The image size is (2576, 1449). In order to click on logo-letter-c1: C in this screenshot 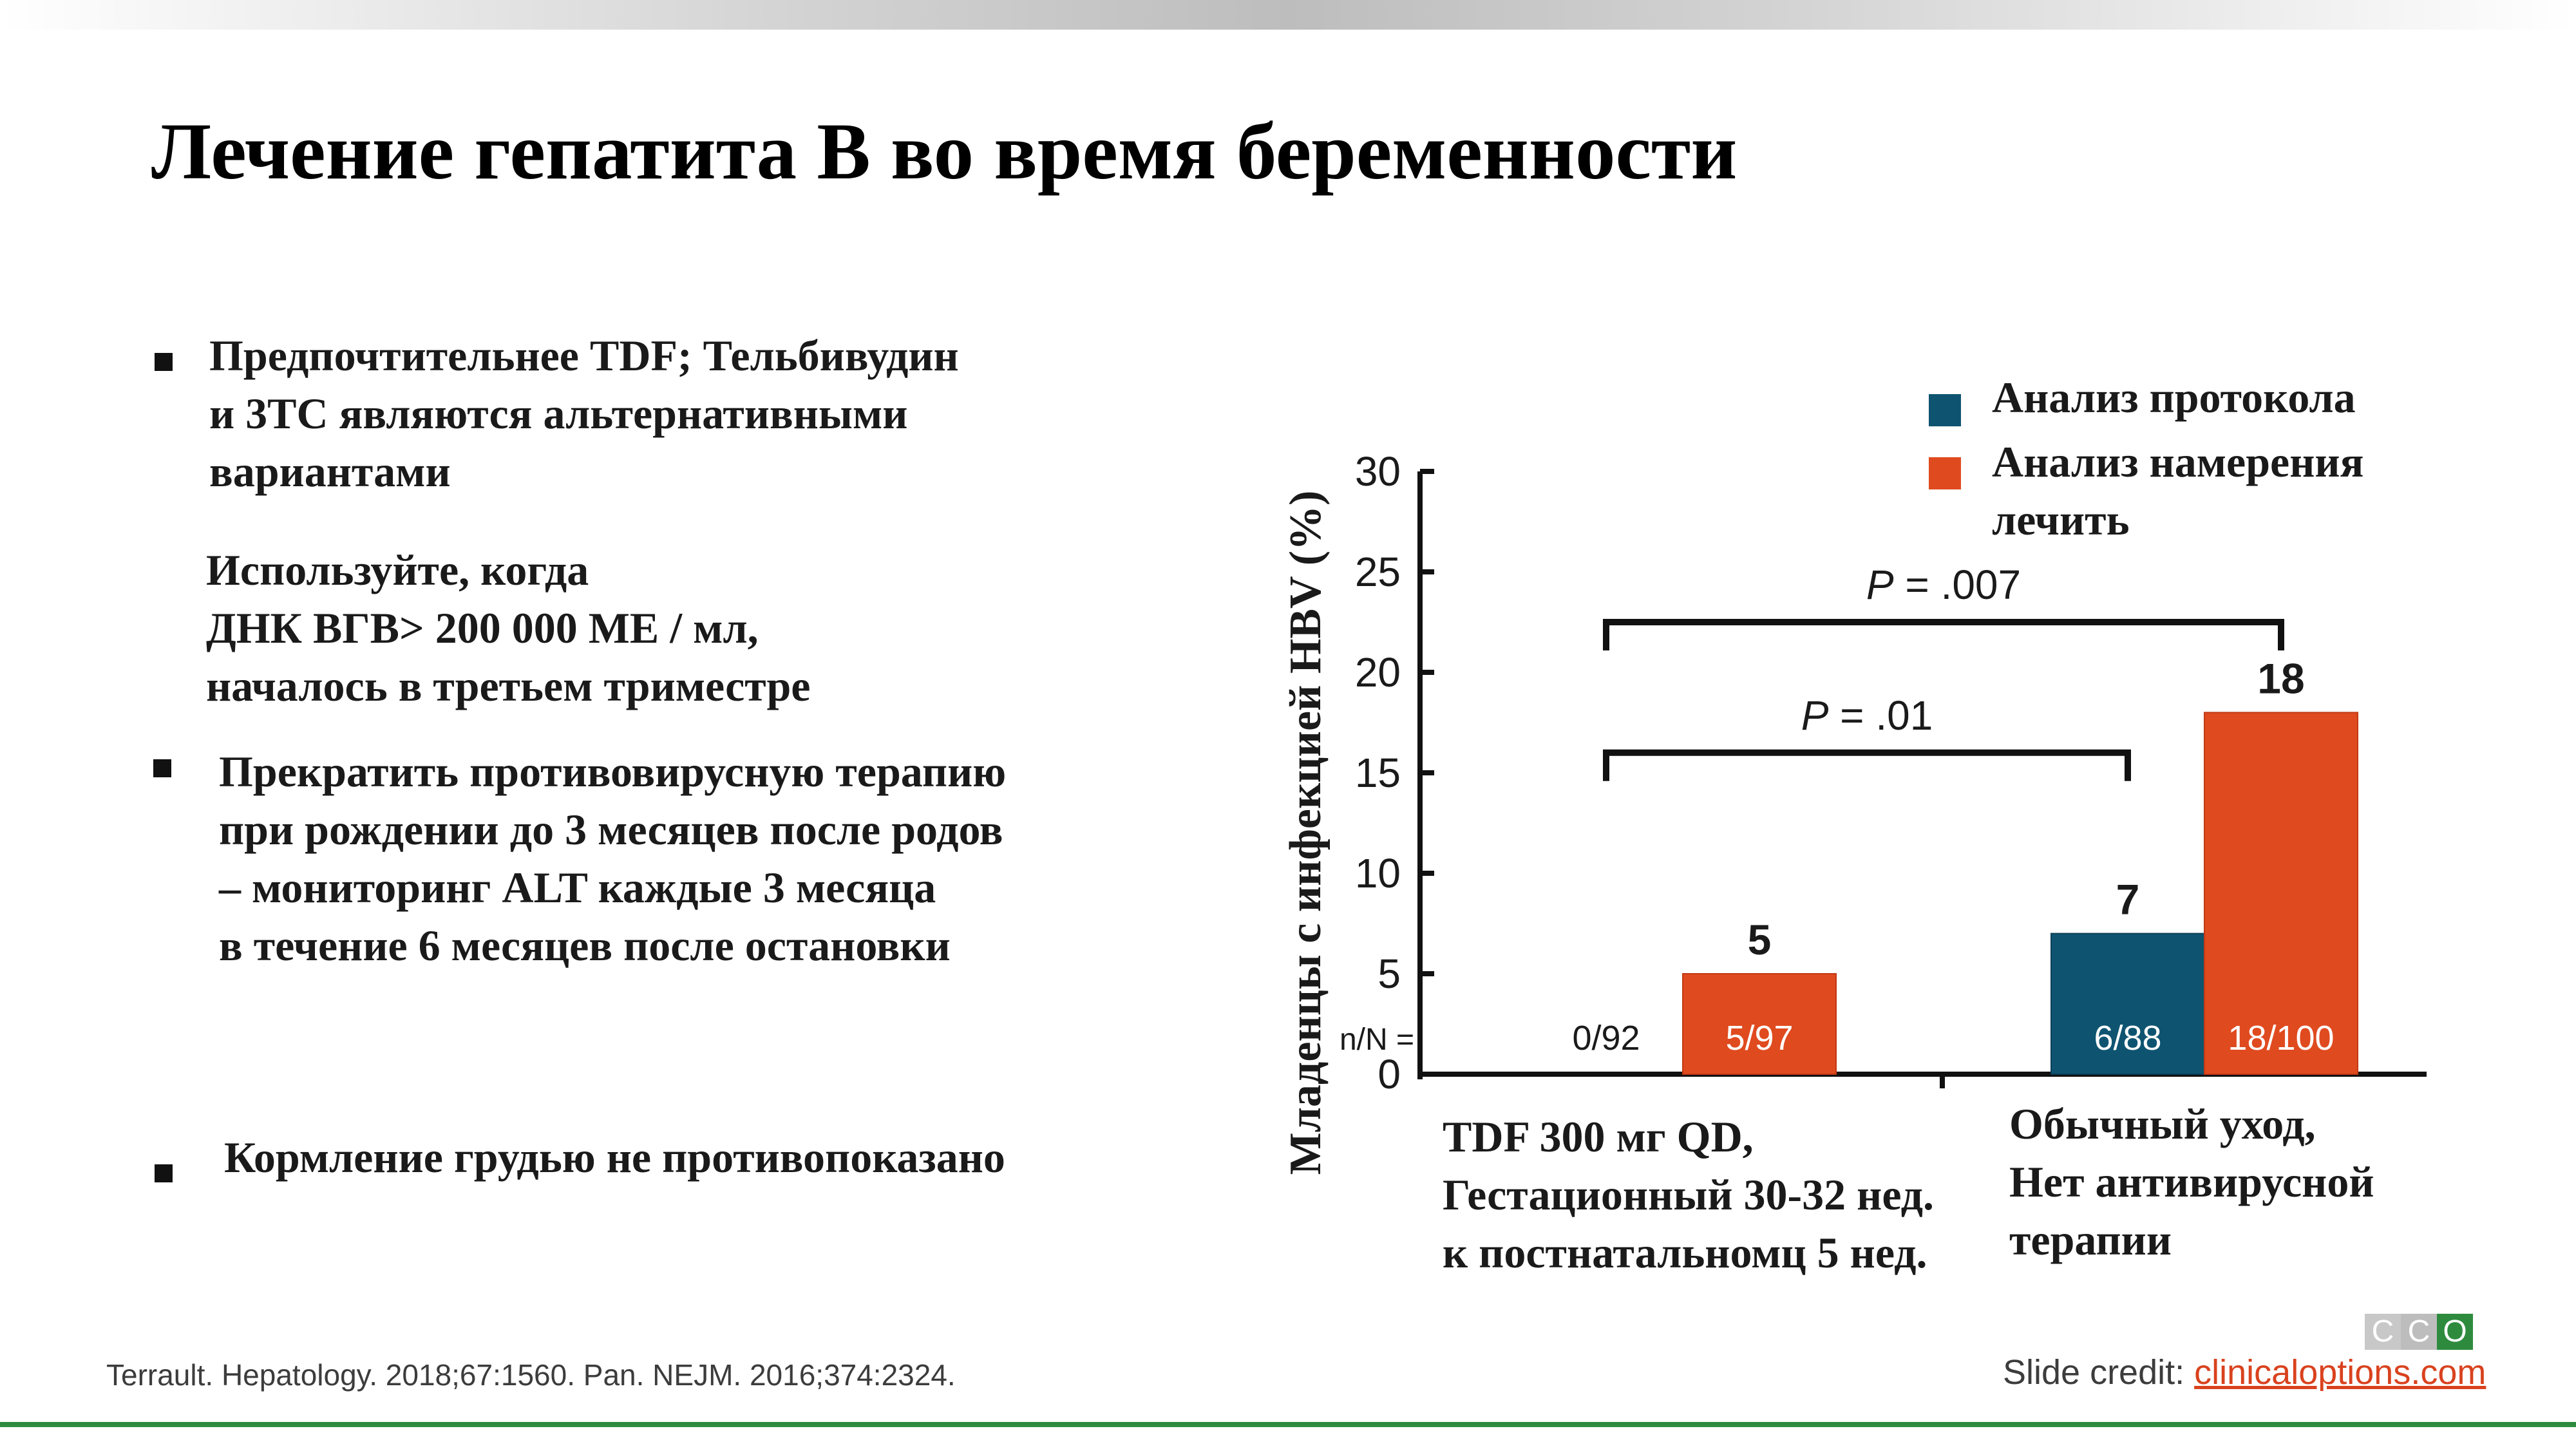, I will do `click(2383, 1332)`.